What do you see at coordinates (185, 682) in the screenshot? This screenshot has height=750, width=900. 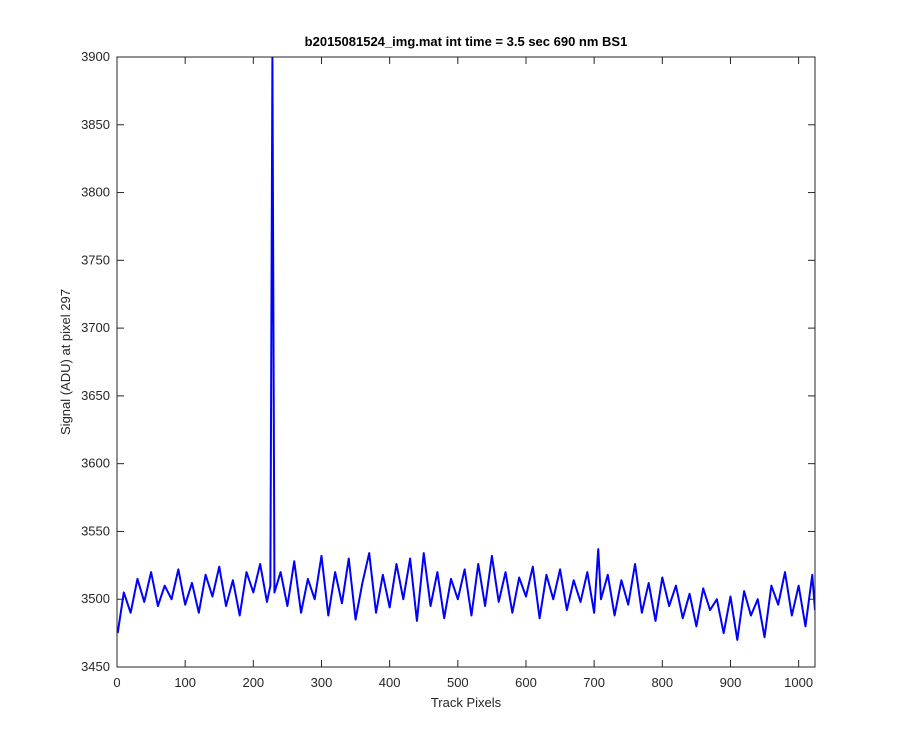 I see `x-tick-label: 100` at bounding box center [185, 682].